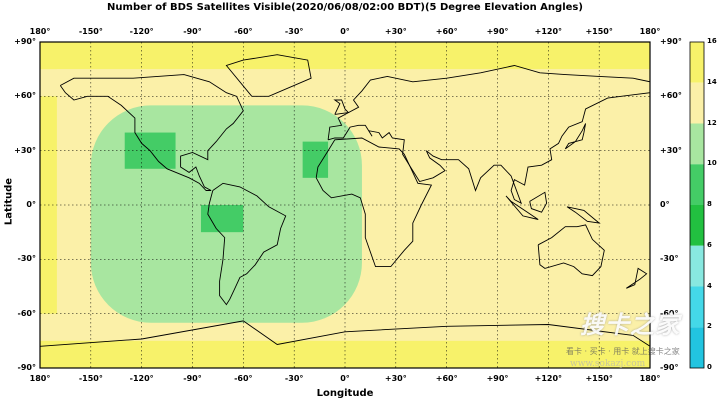 The image size is (720, 405). What do you see at coordinates (712, 81) in the screenshot?
I see `colorbar-tick-label: 14` at bounding box center [712, 81].